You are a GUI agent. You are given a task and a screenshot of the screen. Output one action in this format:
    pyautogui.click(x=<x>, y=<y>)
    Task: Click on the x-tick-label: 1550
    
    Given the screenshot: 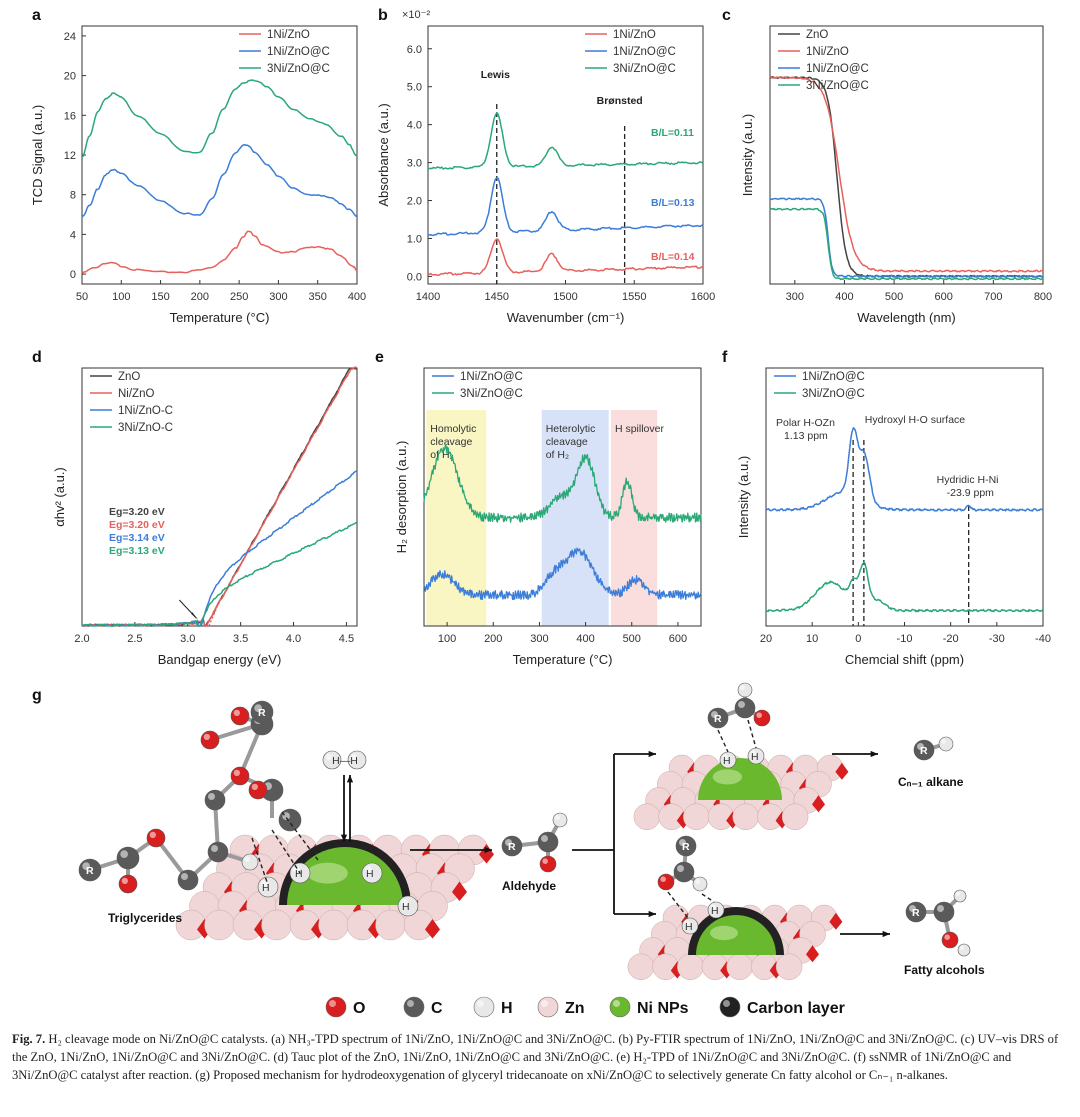 What is the action you would take?
    pyautogui.click(x=634, y=297)
    